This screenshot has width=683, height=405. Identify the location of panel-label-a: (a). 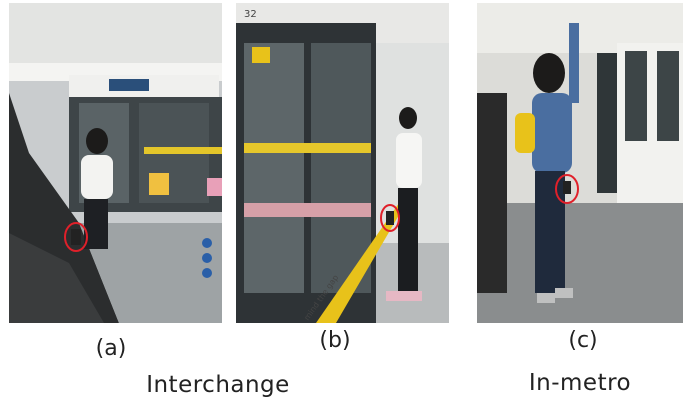
(111, 348).